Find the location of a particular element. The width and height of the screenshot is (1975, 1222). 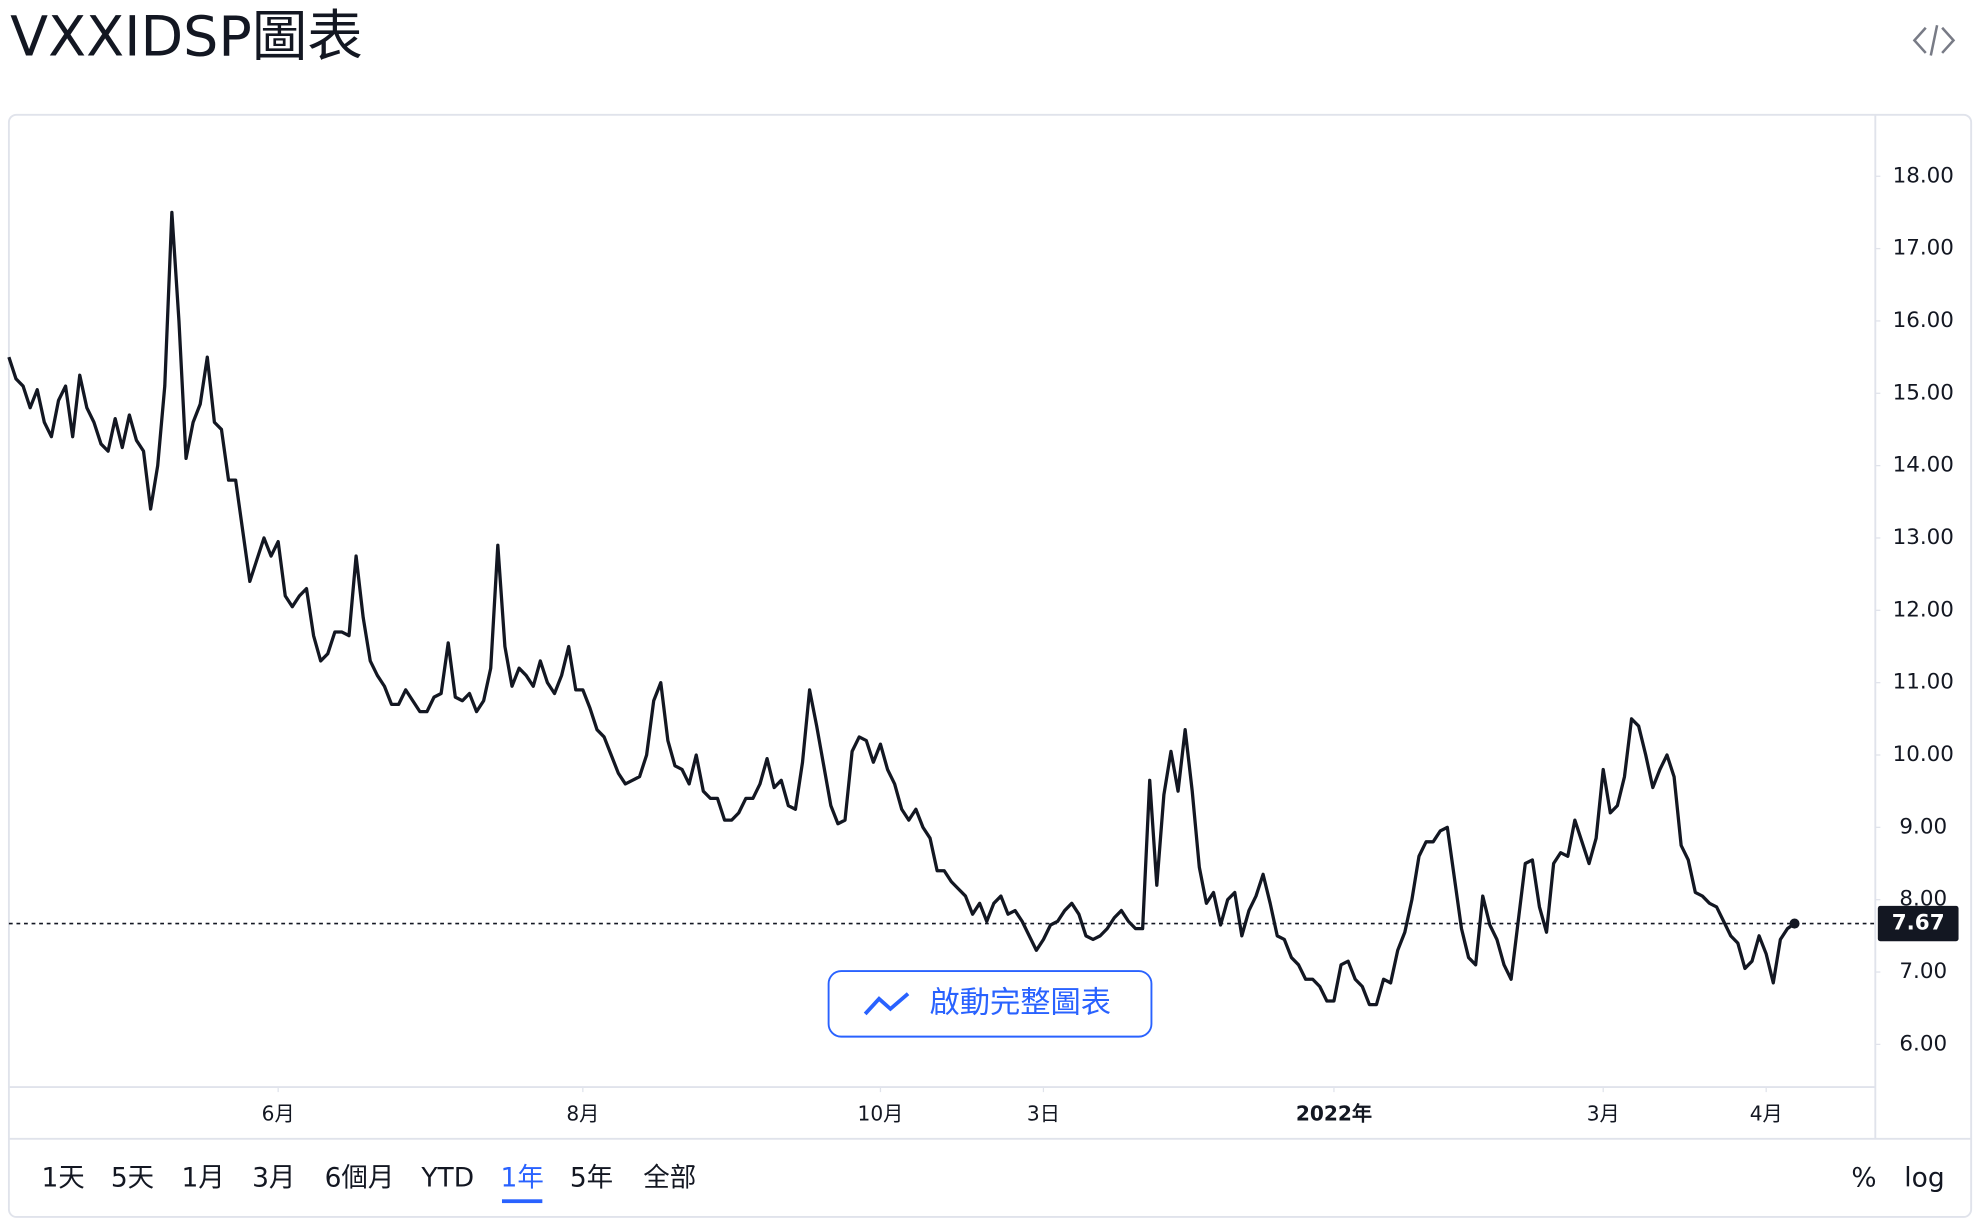

last-price-label: 7.67 is located at coordinates (1918, 923).